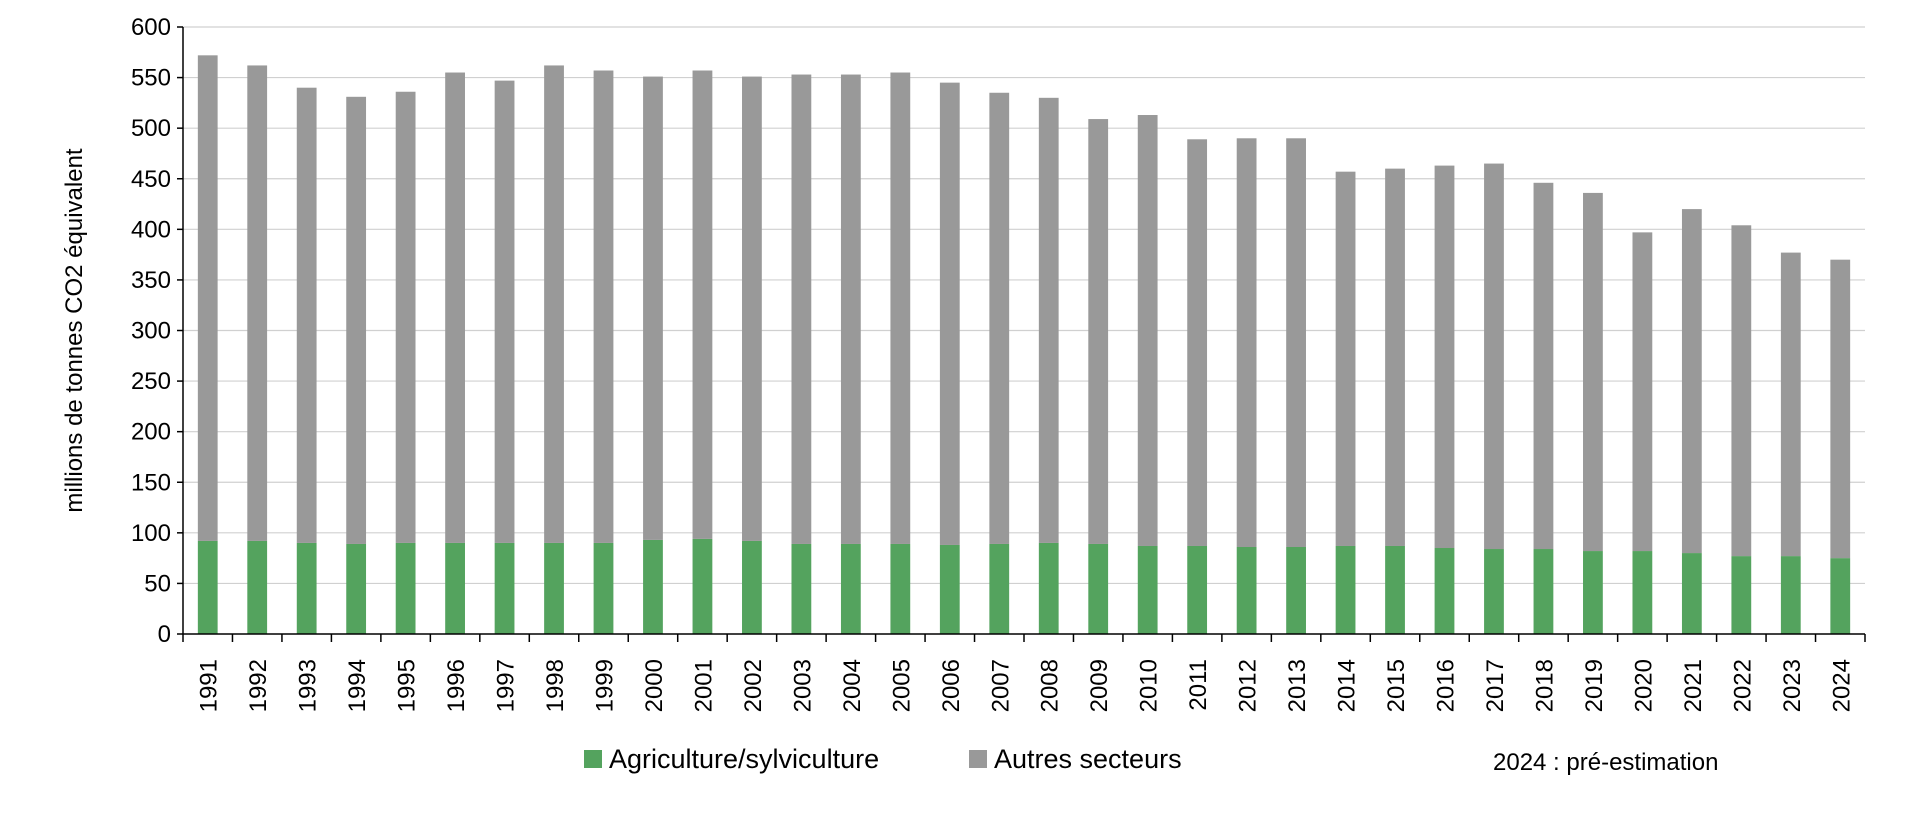 The height and width of the screenshot is (816, 1924). What do you see at coordinates (1446, 685) in the screenshot?
I see `x-tick-label: 2016` at bounding box center [1446, 685].